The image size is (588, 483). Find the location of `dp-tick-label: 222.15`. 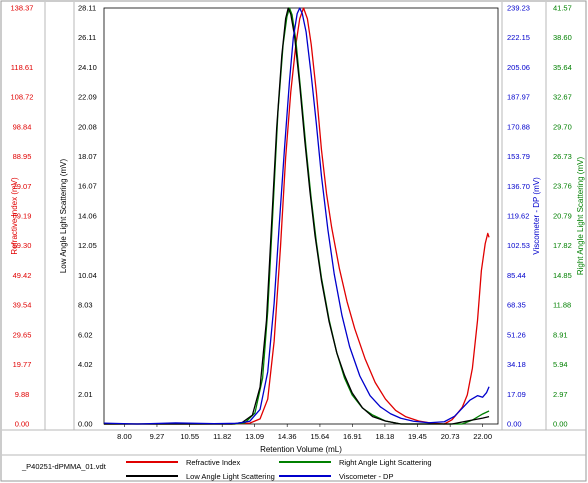

dp-tick-label: 222.15 is located at coordinates (518, 37).